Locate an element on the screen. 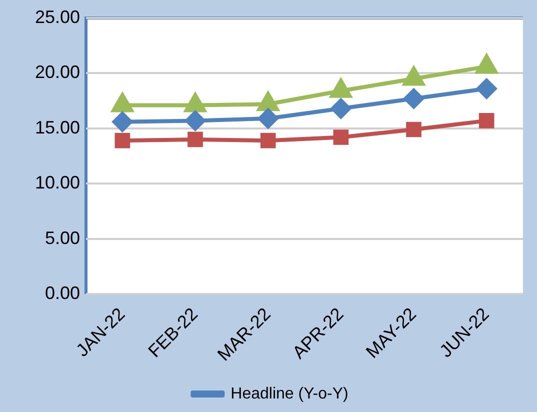 The height and width of the screenshot is (412, 537). y-tick-label: 25.00 is located at coordinates (57, 16).